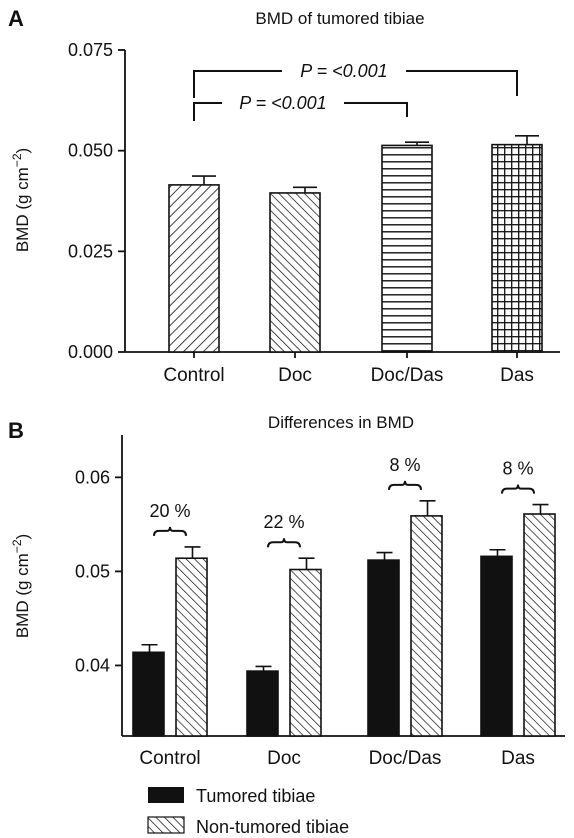  Describe the element at coordinates (90, 352) in the screenshot. I see `panel-a-y-tick-label: 0.000` at that location.